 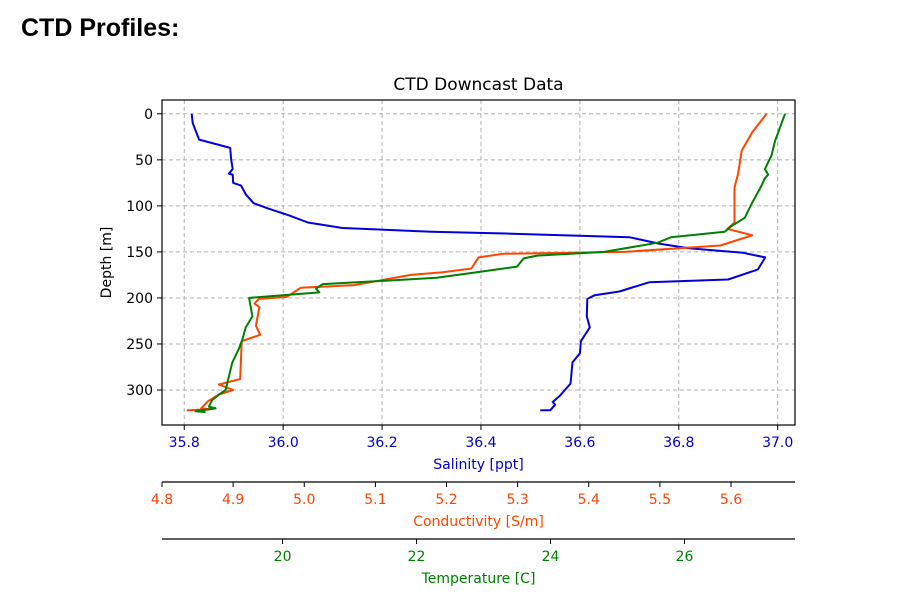 What do you see at coordinates (148, 115) in the screenshot?
I see `y-tick-label: 0` at bounding box center [148, 115].